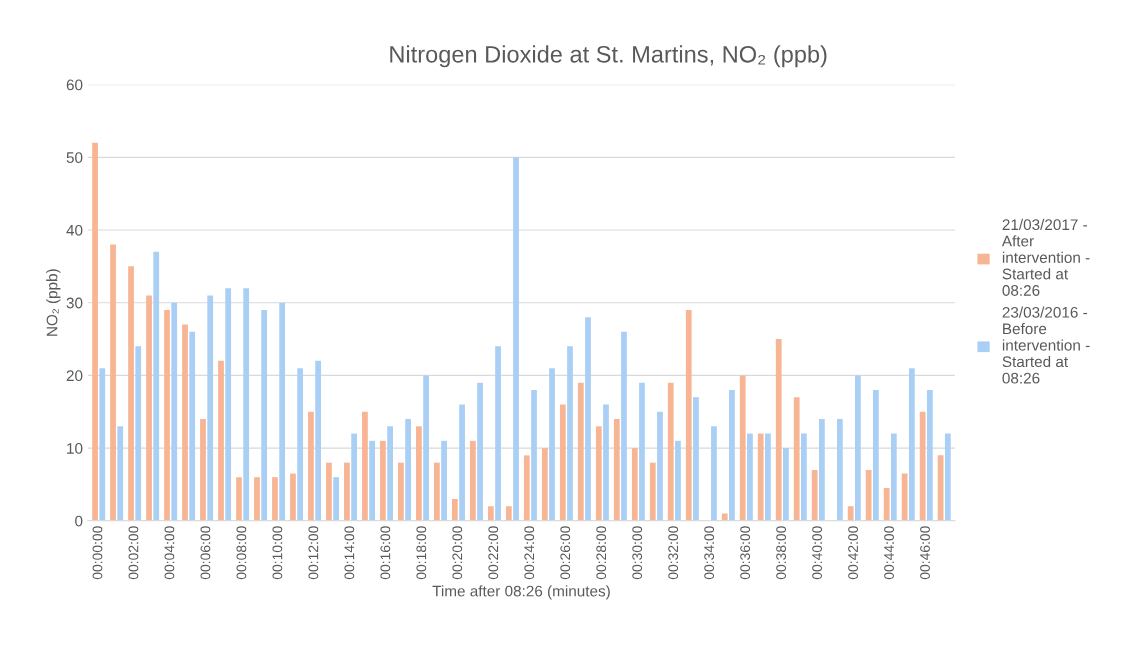 Image resolution: width=1141 pixels, height=651 pixels. What do you see at coordinates (277, 553) in the screenshot?
I see `x-tick-label: 00:10:00` at bounding box center [277, 553].